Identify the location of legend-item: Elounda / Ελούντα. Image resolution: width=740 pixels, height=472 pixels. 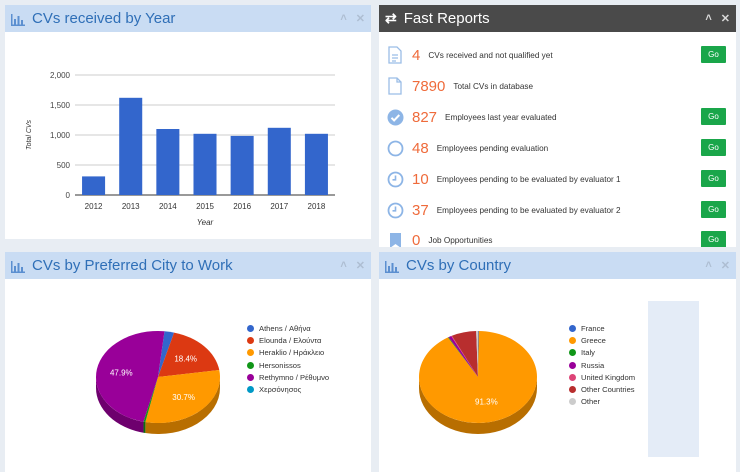
(288, 340).